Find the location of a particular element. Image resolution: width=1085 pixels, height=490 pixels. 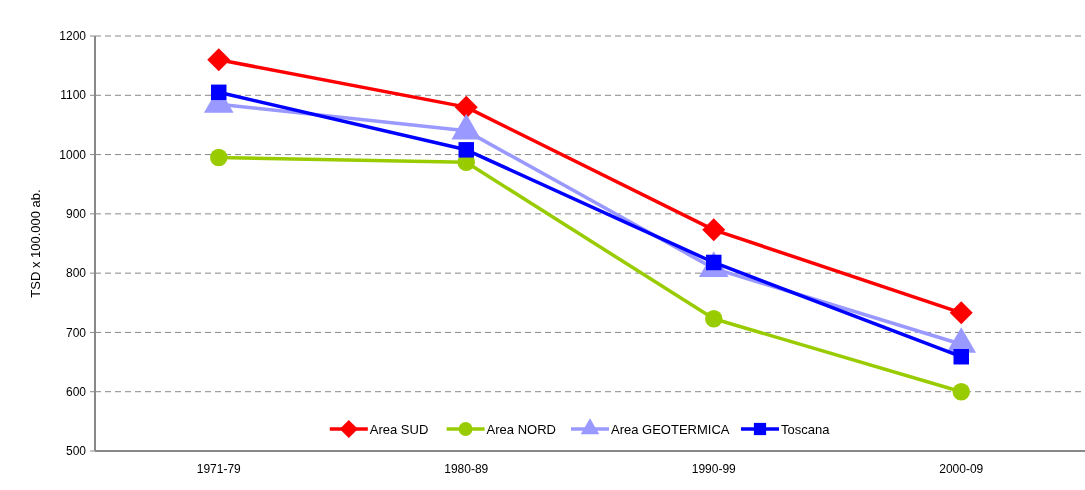

y-tick-label: 800 is located at coordinates (76, 273).